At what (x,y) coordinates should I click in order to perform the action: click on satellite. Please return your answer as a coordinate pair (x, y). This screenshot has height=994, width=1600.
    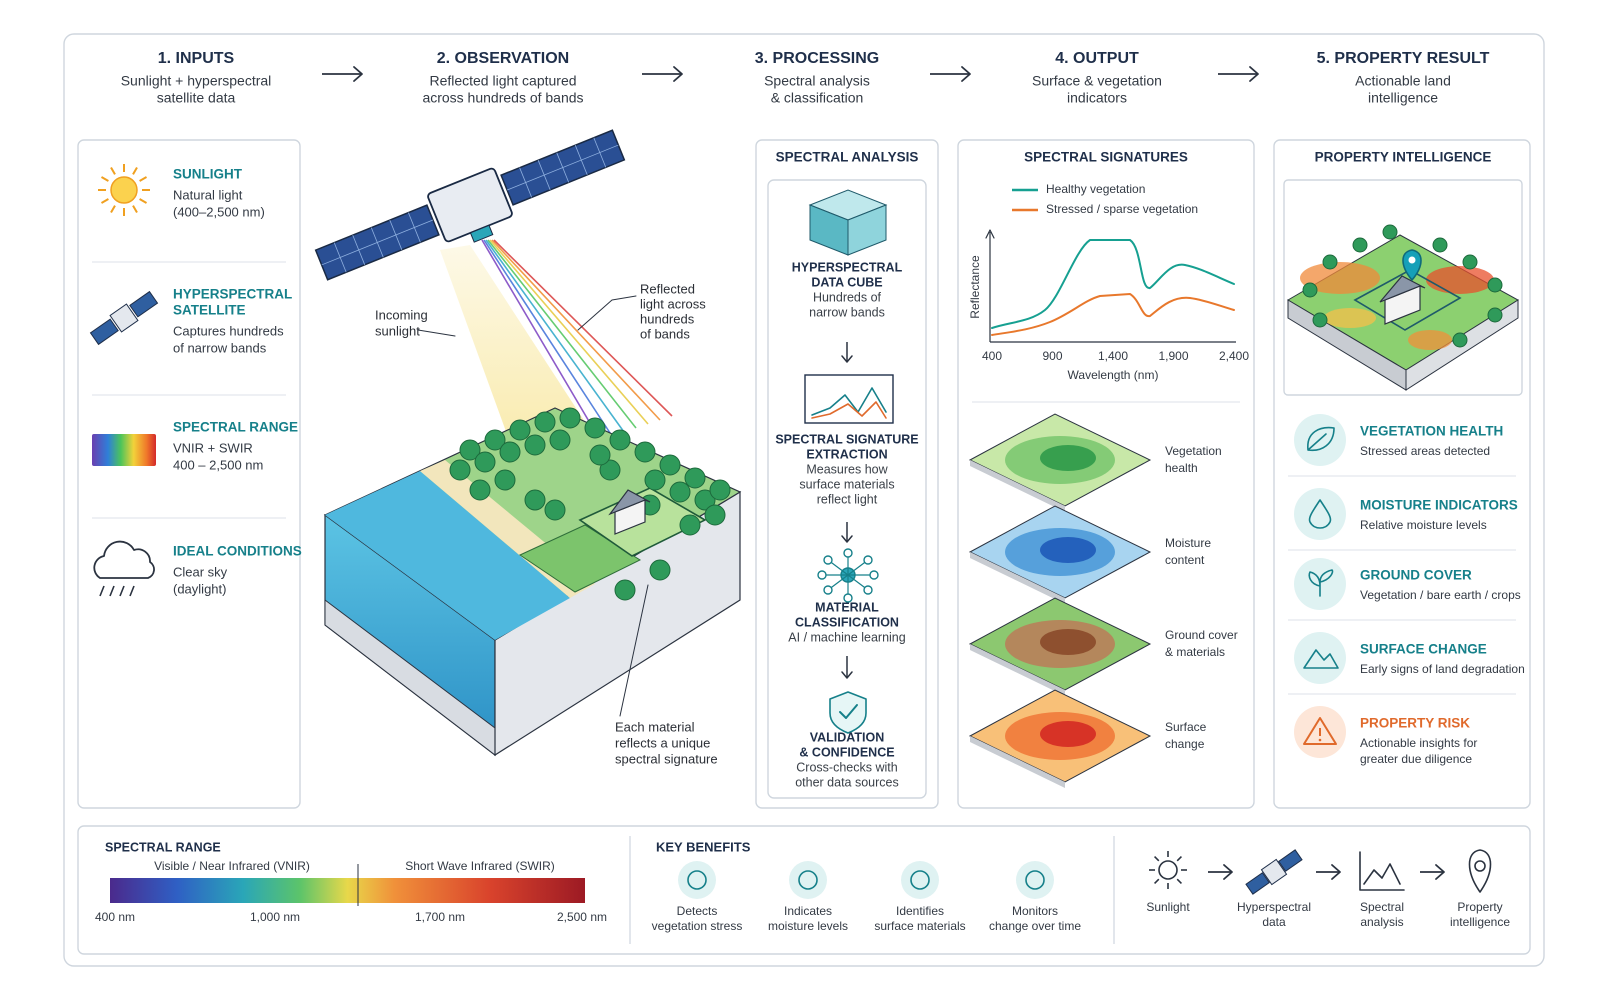
    Looking at the image, I should click on (470, 205).